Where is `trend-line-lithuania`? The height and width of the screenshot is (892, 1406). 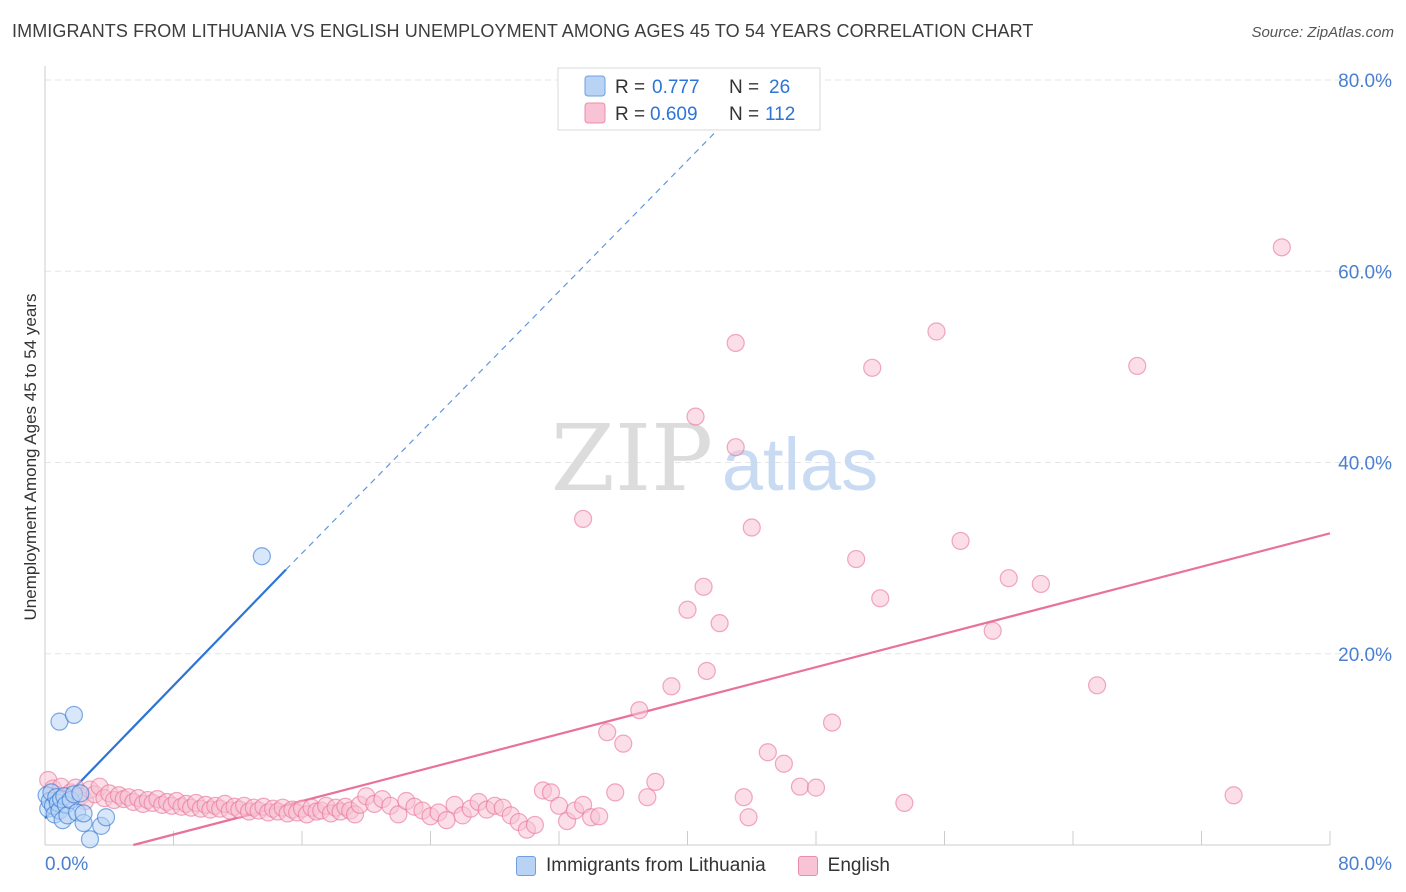
trend-line-lithuania is located at coordinates (165, 693).